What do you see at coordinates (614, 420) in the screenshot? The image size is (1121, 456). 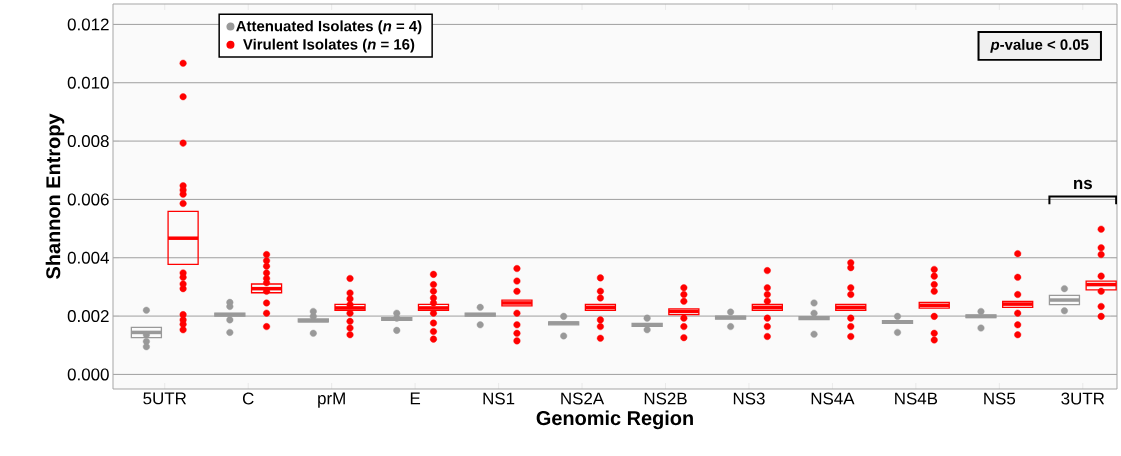 I see `x-axis-title: Genomic Region` at bounding box center [614, 420].